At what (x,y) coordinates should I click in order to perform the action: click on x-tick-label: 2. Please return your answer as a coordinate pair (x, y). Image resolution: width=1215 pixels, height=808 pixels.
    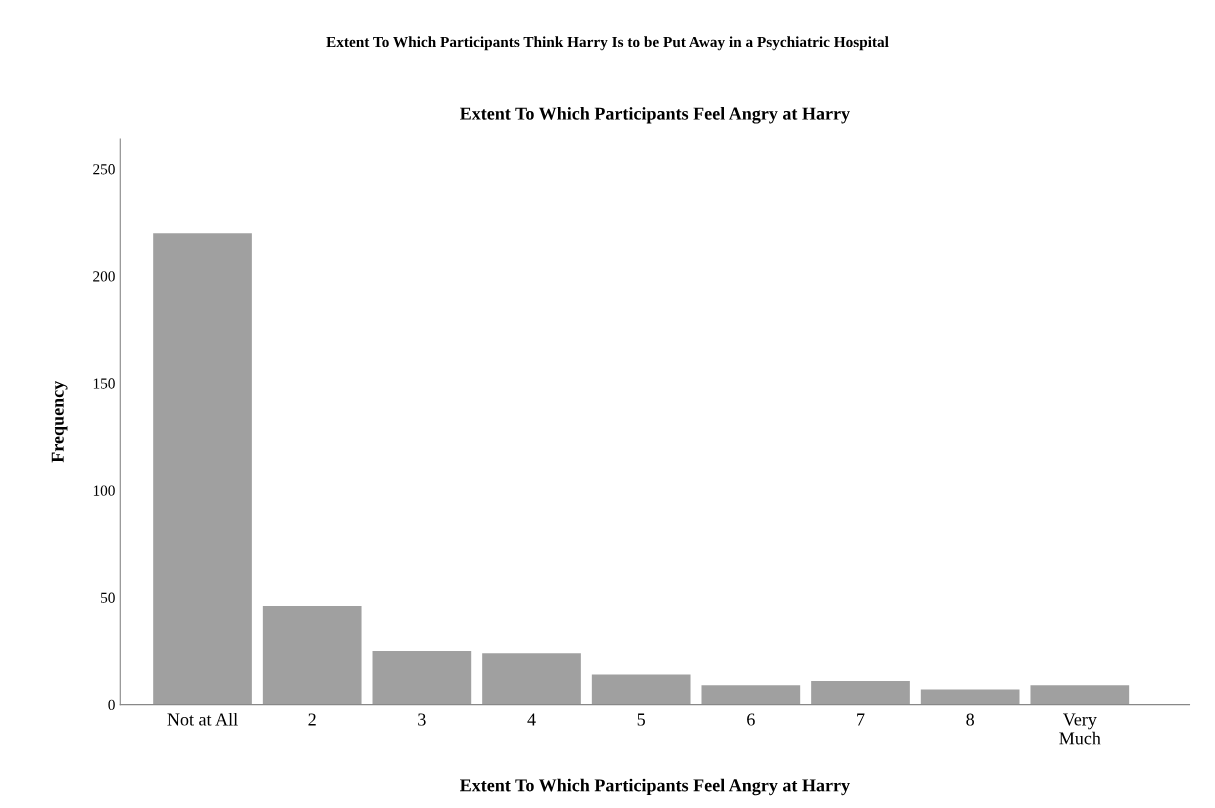
    Looking at the image, I should click on (312, 719).